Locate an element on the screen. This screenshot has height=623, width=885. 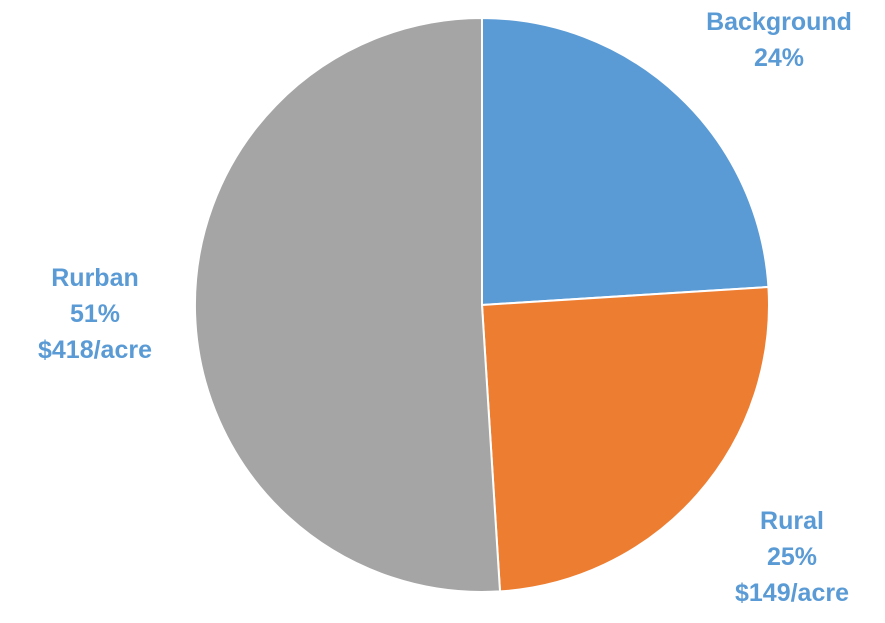
slice-percent-rurban: 51% is located at coordinates (95, 314).